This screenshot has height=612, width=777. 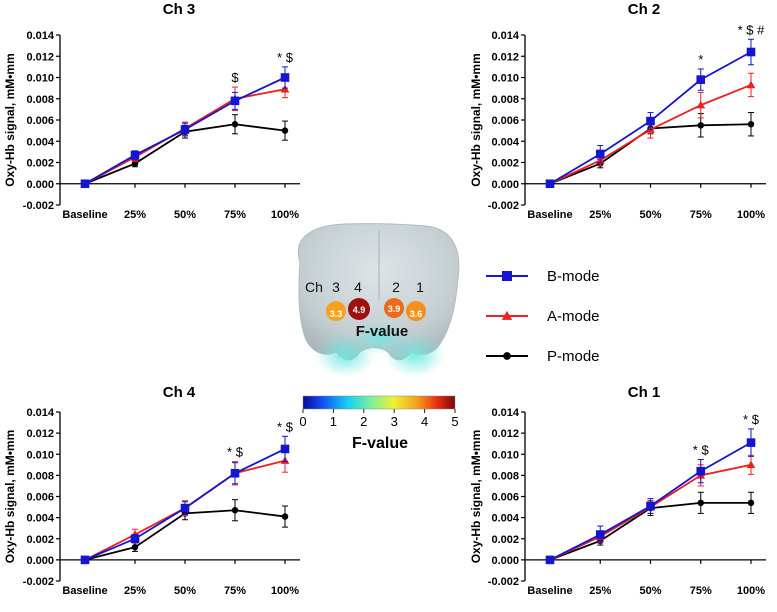 I want to click on colorbar-gradient, so click(x=379, y=402).